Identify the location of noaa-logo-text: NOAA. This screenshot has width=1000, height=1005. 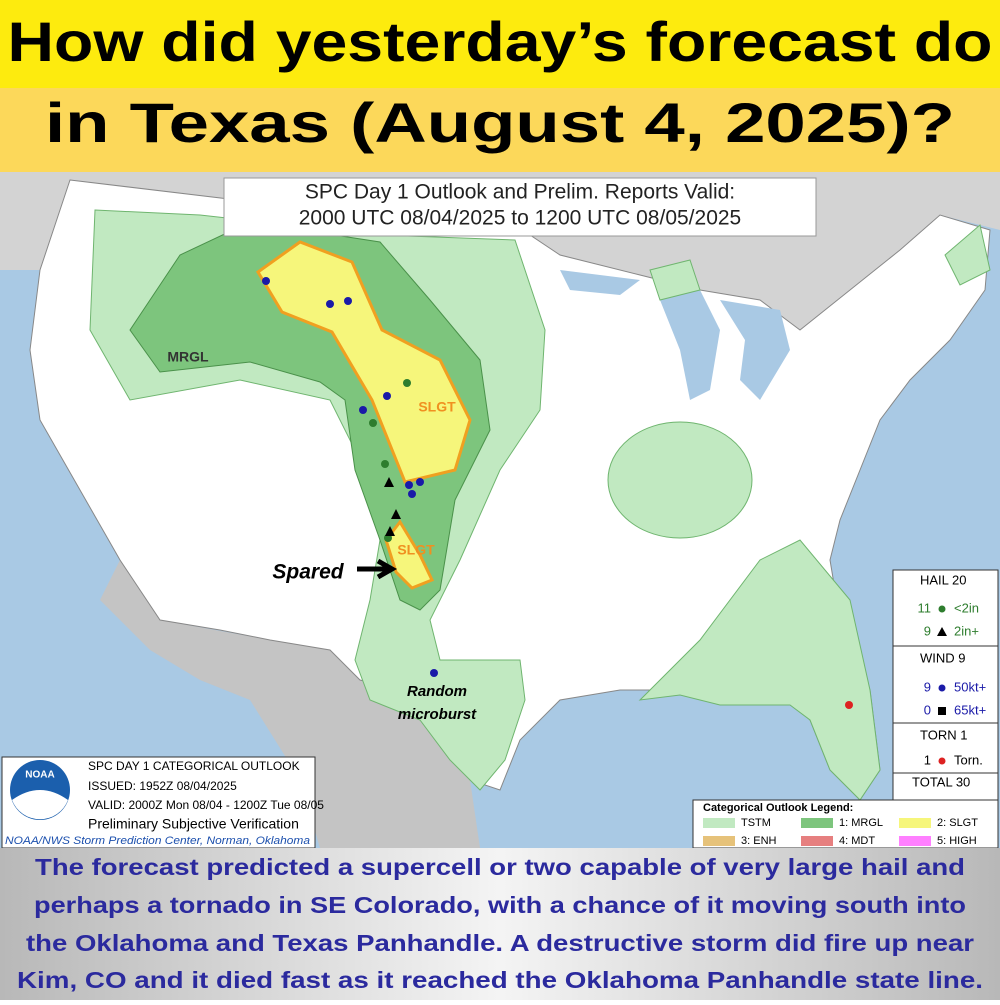
(39, 775).